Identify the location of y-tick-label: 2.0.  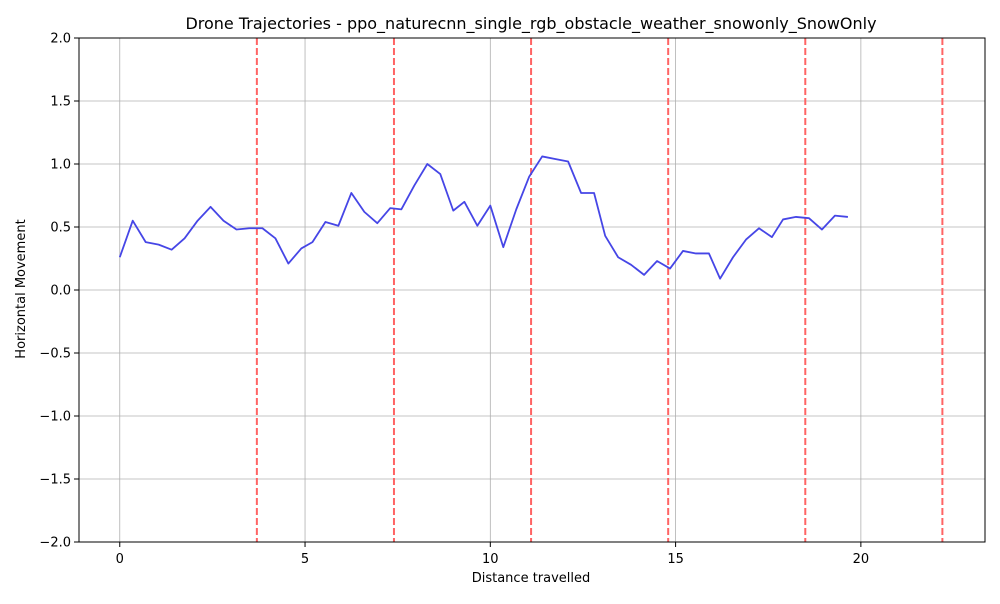
(60, 39).